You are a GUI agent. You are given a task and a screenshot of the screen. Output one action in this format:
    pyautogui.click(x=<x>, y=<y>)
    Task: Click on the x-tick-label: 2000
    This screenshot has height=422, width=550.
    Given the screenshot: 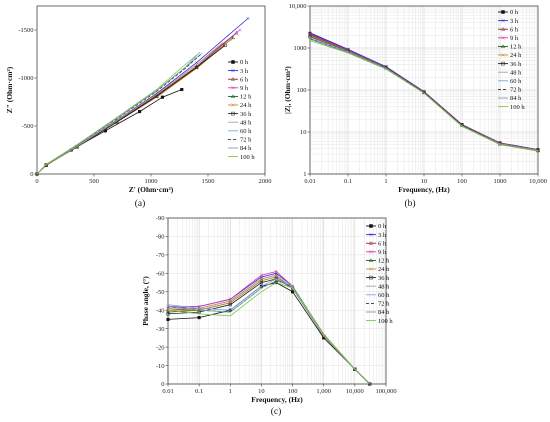 What is the action you would take?
    pyautogui.click(x=265, y=181)
    